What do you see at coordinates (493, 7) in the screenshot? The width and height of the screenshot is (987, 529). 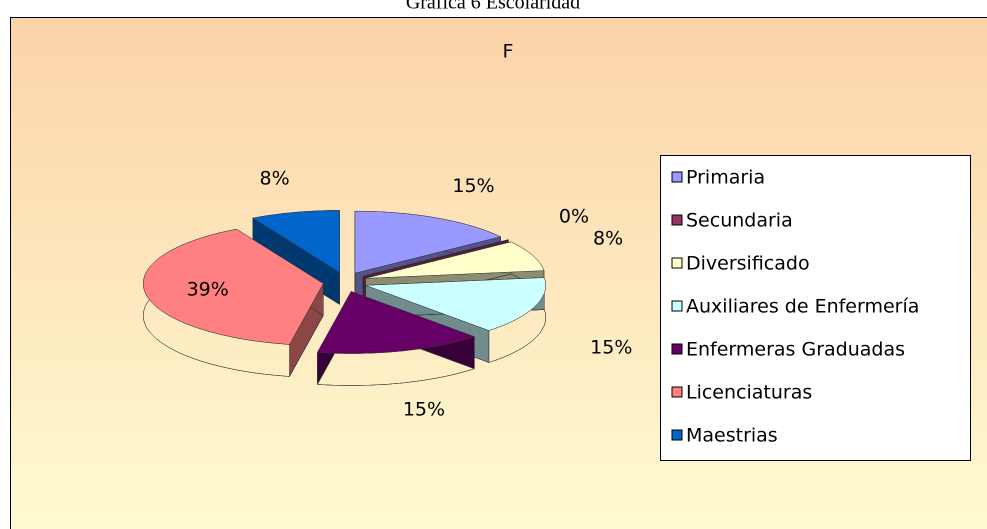 I see `page-title: Gráfica 6 Escolaridad` at bounding box center [493, 7].